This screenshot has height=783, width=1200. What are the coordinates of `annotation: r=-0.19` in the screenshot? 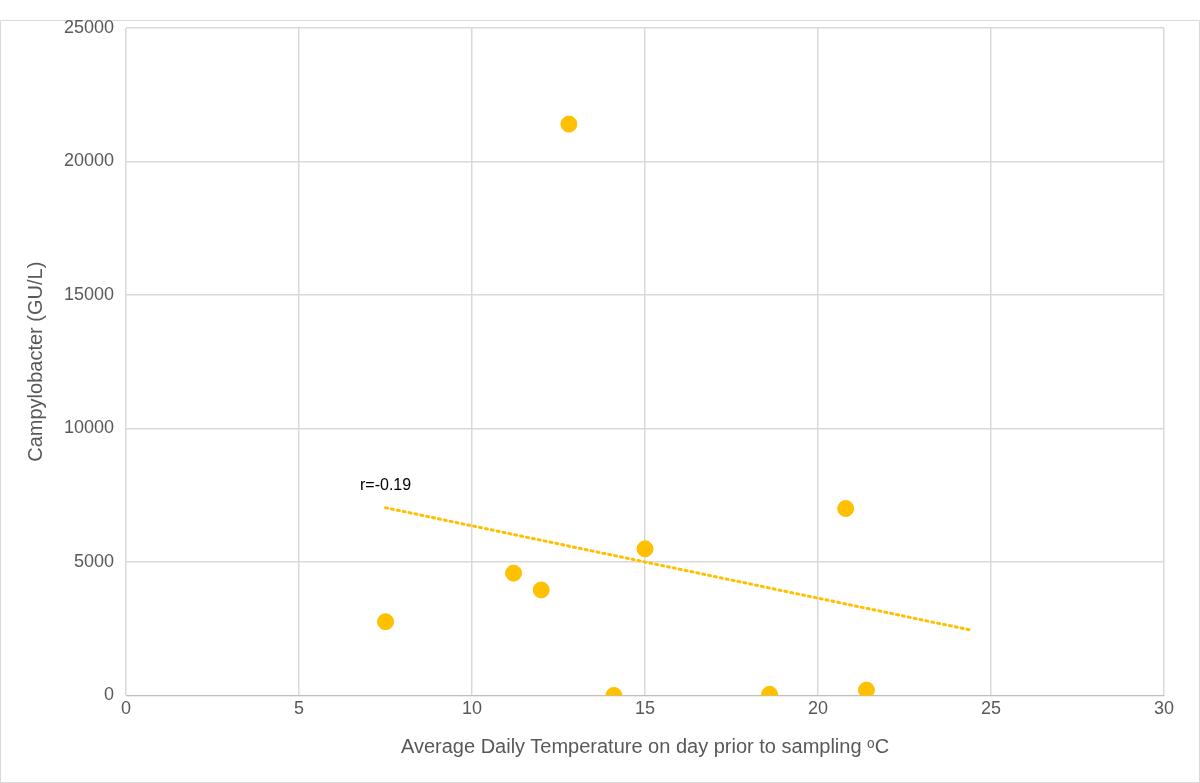 It's located at (385, 485).